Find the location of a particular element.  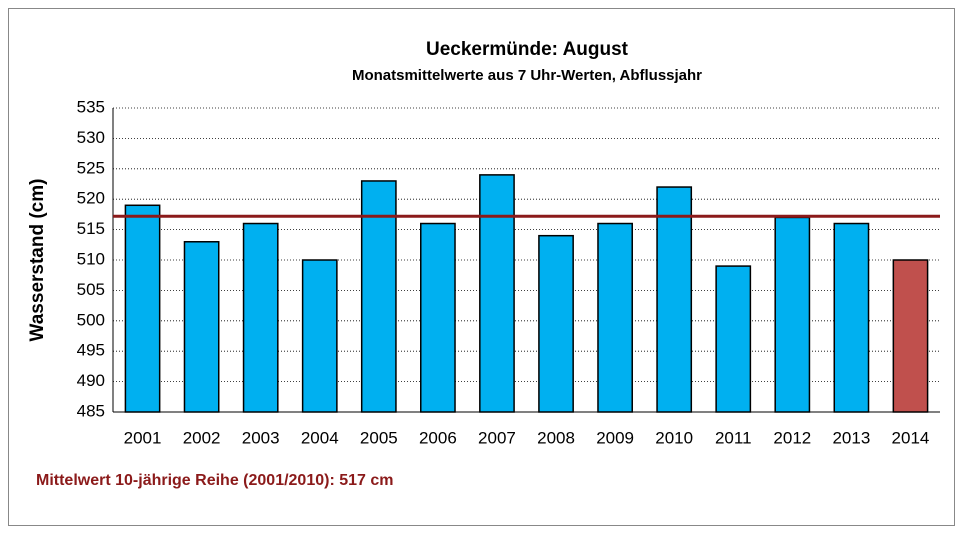

y-tick-label: 530 is located at coordinates (91, 137).